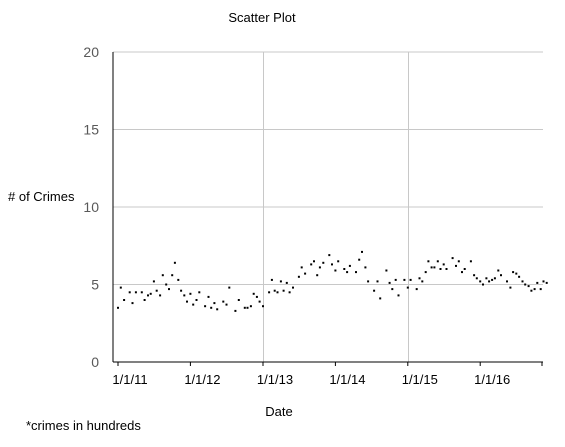  Describe the element at coordinates (202, 379) in the screenshot. I see `x-tick-label: 1/1/12` at that location.